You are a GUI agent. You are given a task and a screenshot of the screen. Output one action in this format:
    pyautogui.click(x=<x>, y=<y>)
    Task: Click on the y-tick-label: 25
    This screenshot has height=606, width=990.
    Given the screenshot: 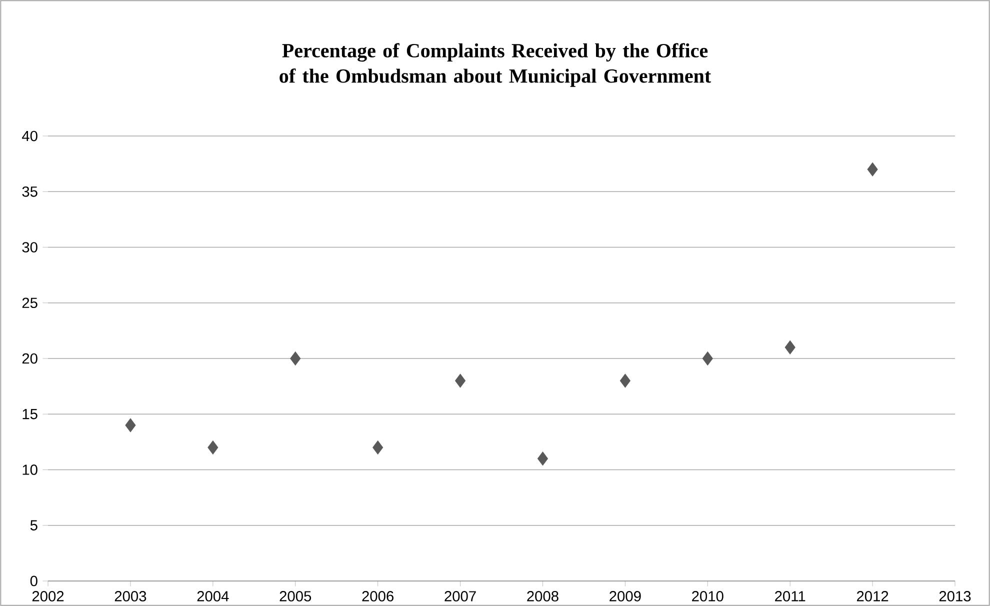 What is the action you would take?
    pyautogui.click(x=30, y=303)
    